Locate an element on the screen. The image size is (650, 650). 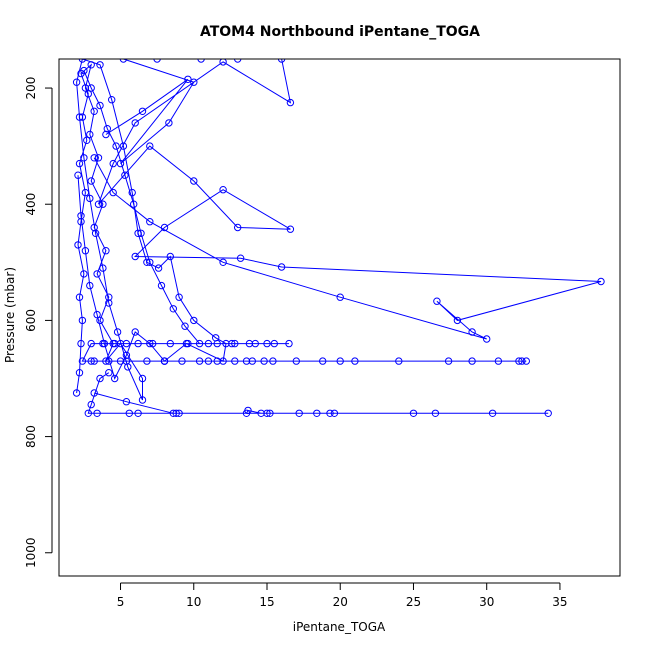
y-tick-label: 600 is located at coordinates (31, 320).